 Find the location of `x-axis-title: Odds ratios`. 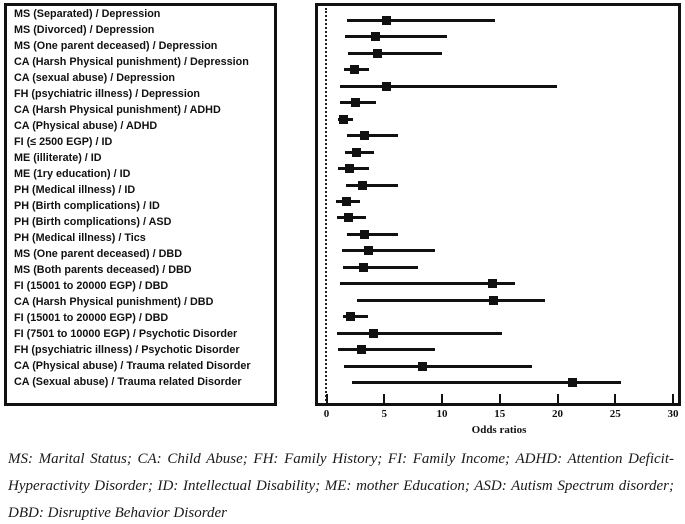

x-axis-title: Odds ratios is located at coordinates (499, 430).